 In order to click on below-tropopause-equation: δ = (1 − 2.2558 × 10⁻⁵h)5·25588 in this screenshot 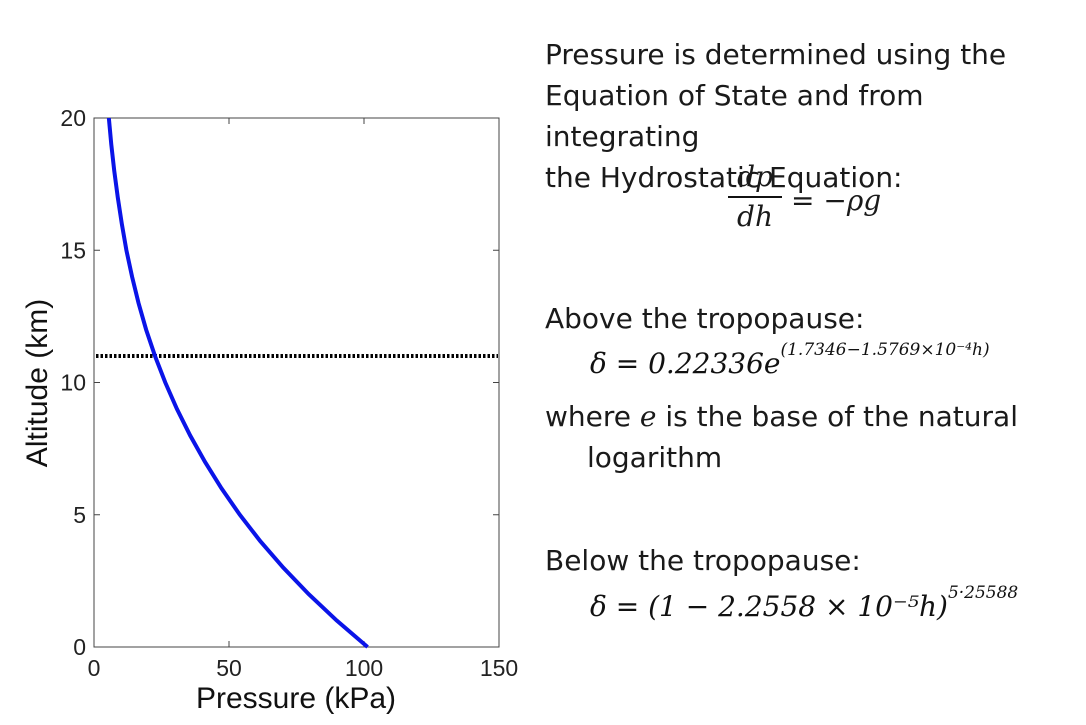, I will do `click(804, 603)`.